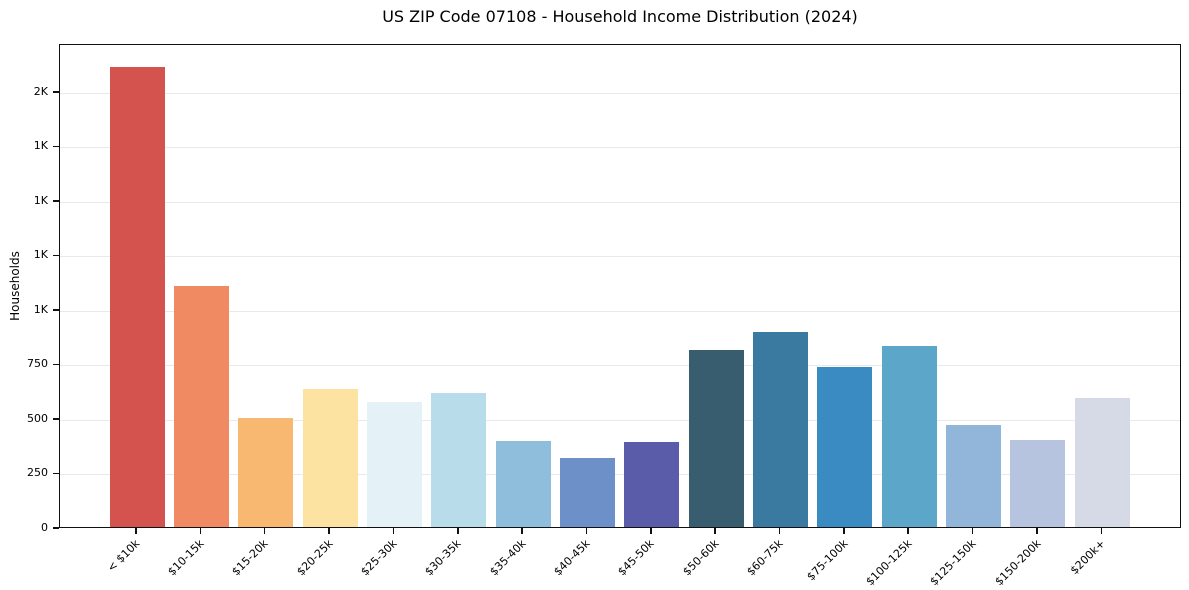 This screenshot has width=1189, height=590. Describe the element at coordinates (37, 364) in the screenshot. I see `y-tick-label: 750` at that location.